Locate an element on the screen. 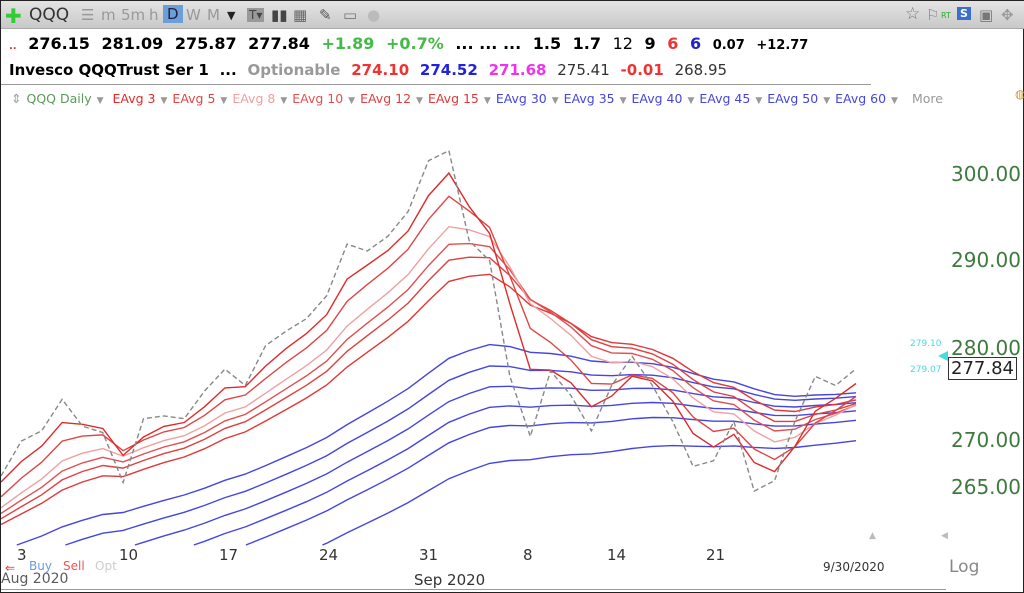 The height and width of the screenshot is (593, 1024). share-icon: ● is located at coordinates (374, 15).